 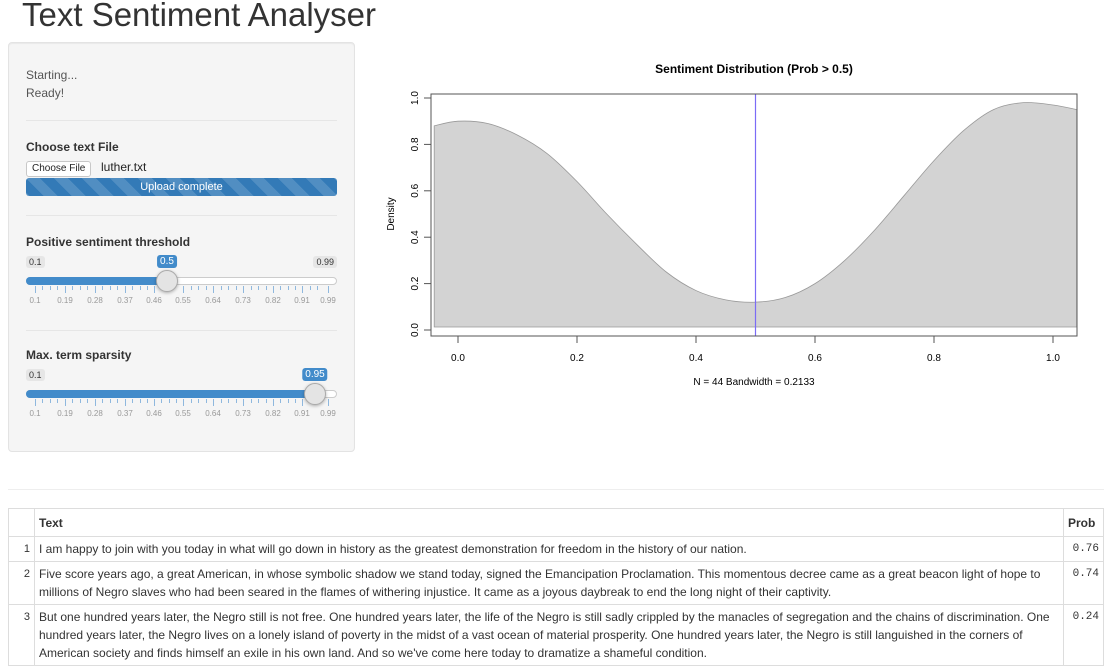 What do you see at coordinates (21, 583) in the screenshot?
I see `row-index: 2` at bounding box center [21, 583].